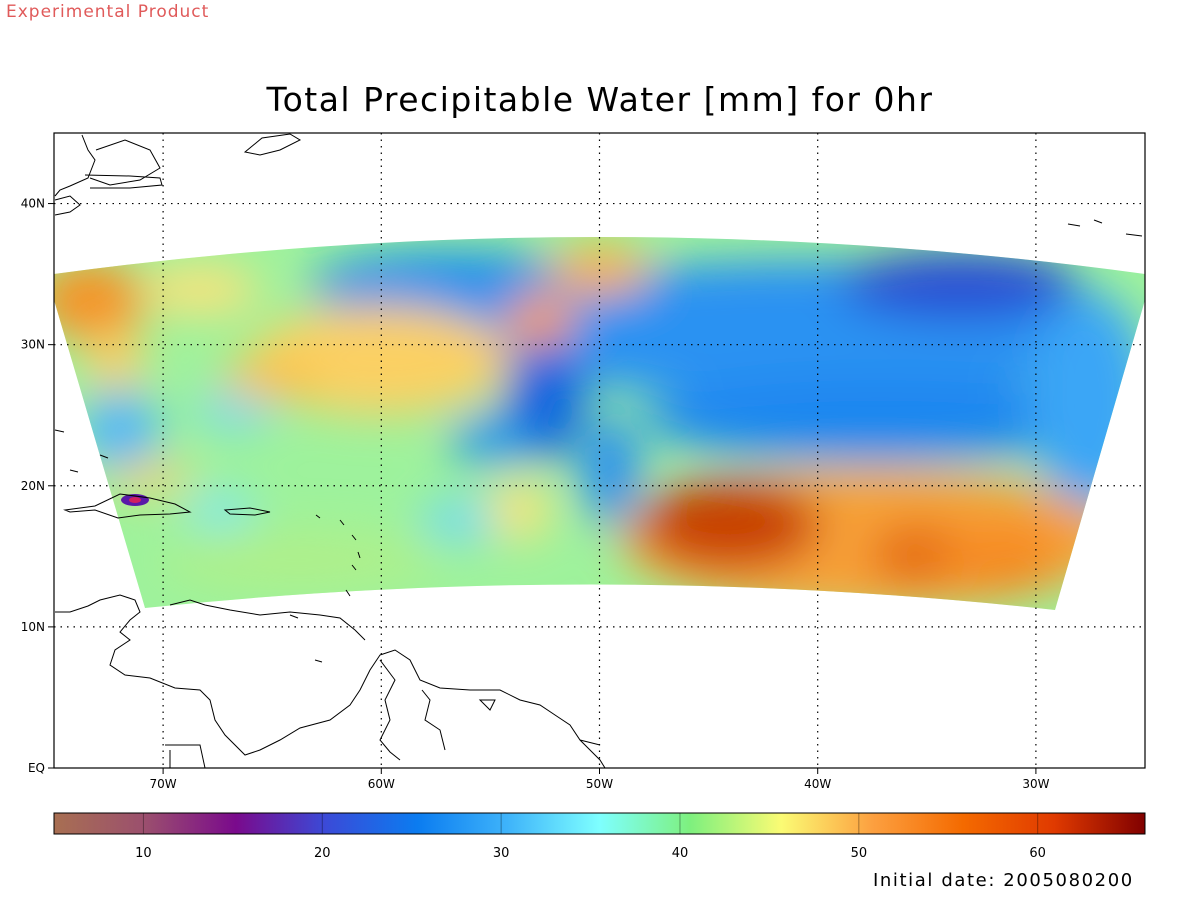 This screenshot has width=1200, height=900. I want to click on colorbar: 10 20 30 40 50 60, so click(599, 836).